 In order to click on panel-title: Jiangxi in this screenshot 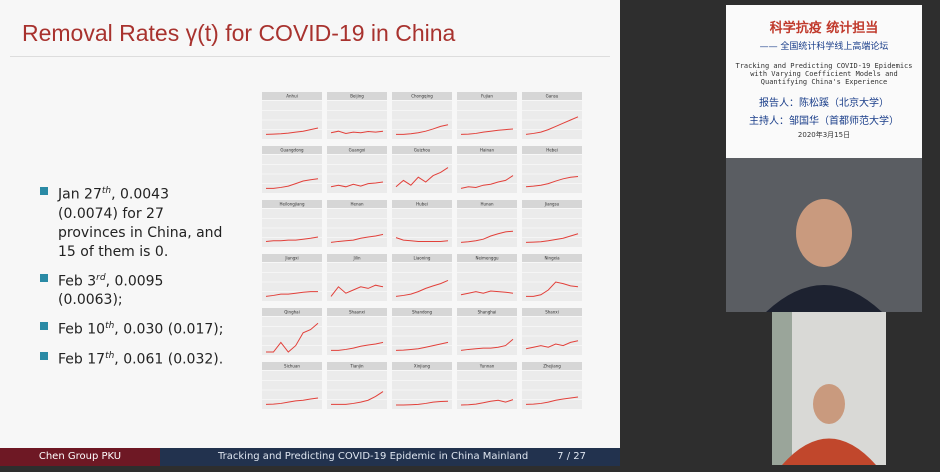, I will do `click(291, 258)`.